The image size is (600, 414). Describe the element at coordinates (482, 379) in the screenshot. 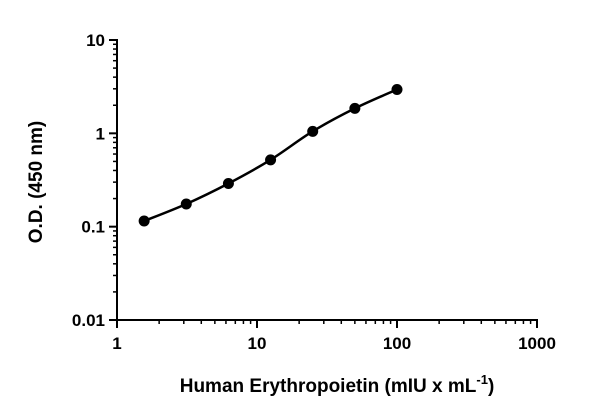

I see `x-axis-label-superscript: -1` at that location.